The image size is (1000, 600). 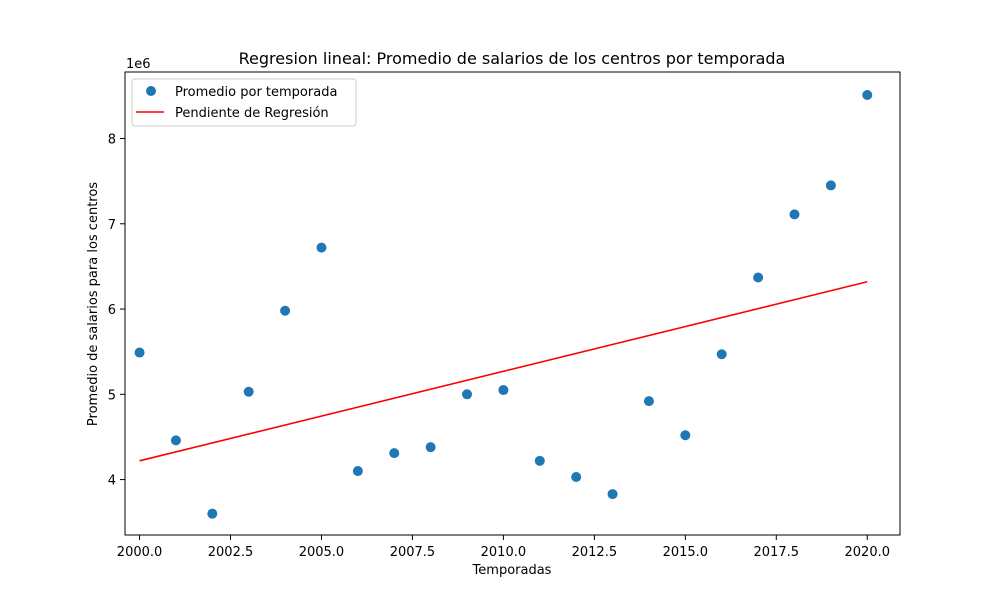 What do you see at coordinates (93, 304) in the screenshot?
I see `y-axis-label: Promedio de salarios para los centros` at bounding box center [93, 304].